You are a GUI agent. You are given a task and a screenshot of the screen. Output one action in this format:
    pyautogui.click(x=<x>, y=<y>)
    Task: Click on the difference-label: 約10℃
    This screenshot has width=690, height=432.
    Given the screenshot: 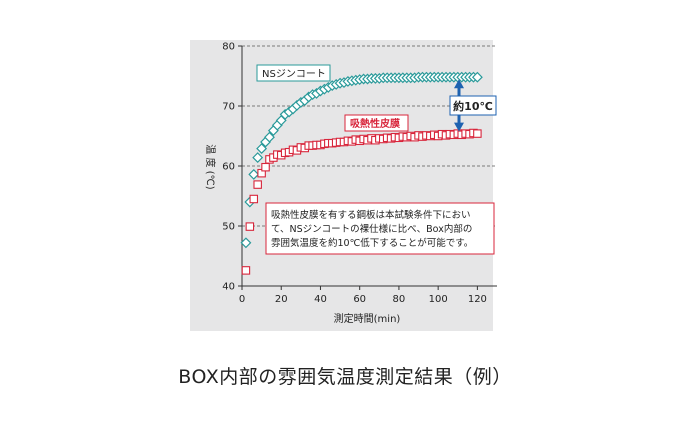 What is the action you would take?
    pyautogui.click(x=473, y=106)
    